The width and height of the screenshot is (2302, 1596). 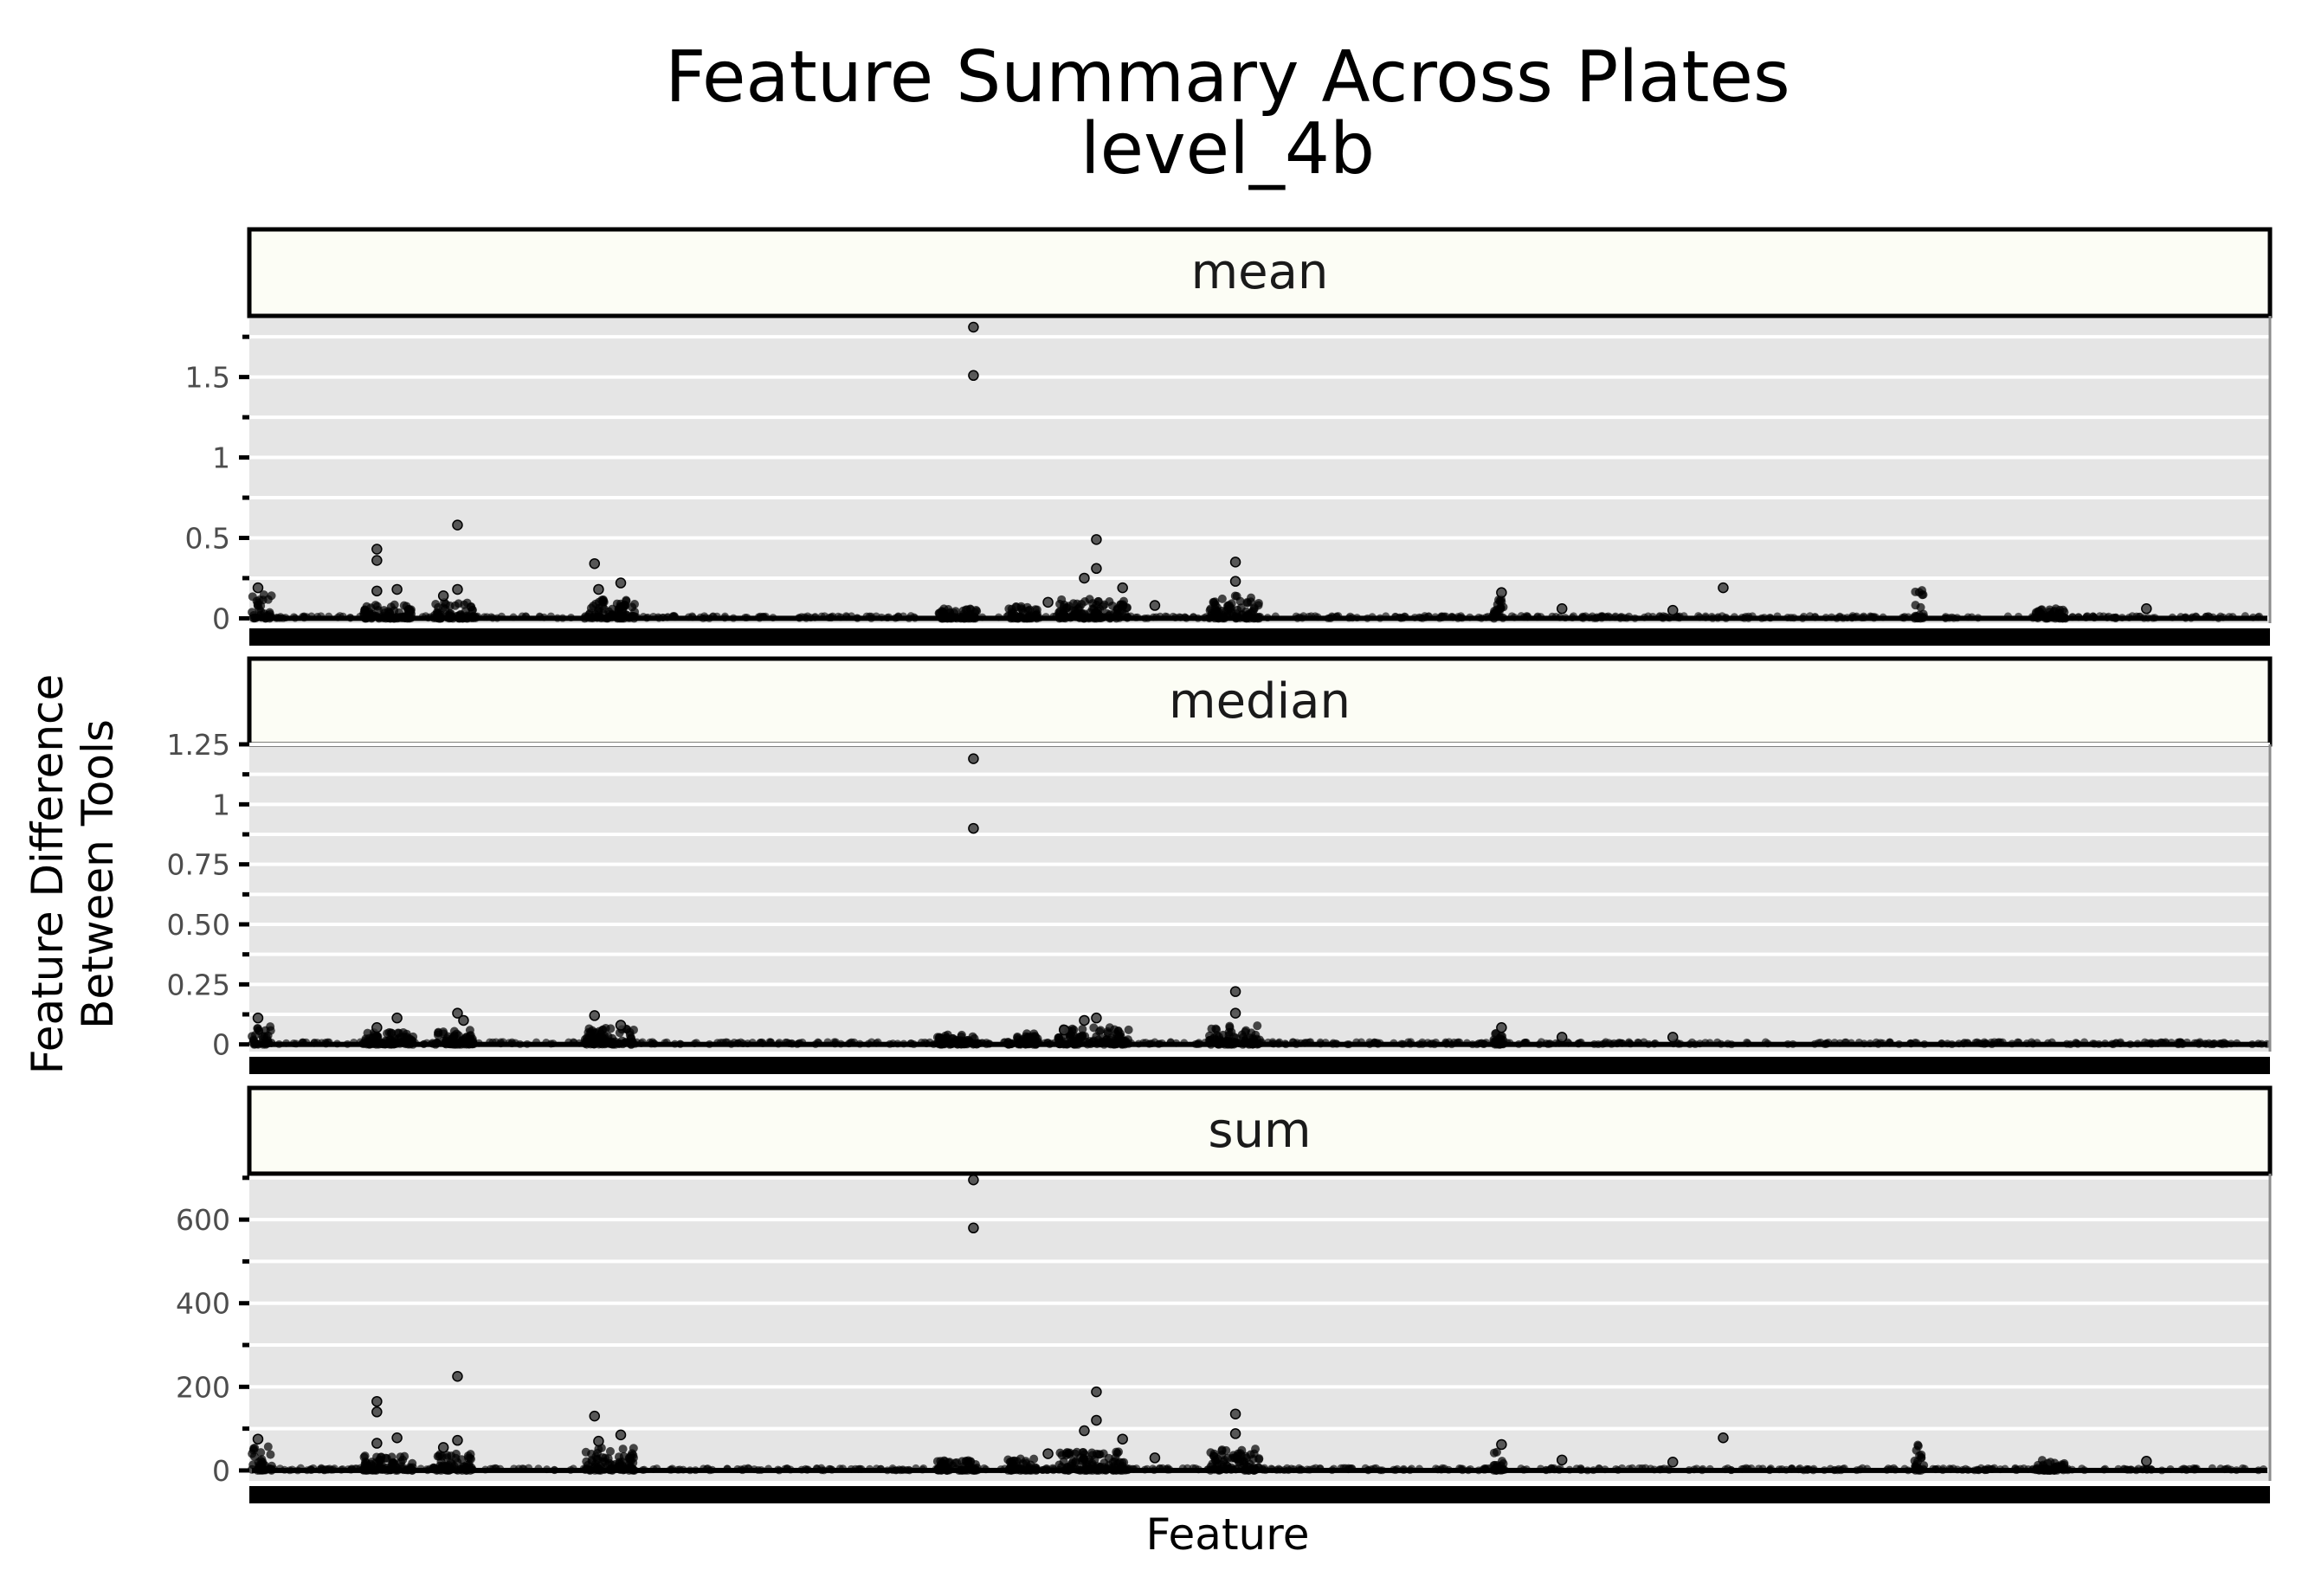 What do you see at coordinates (98, 874) in the screenshot?
I see `y-axis-title-line-2: Between Tools` at bounding box center [98, 874].